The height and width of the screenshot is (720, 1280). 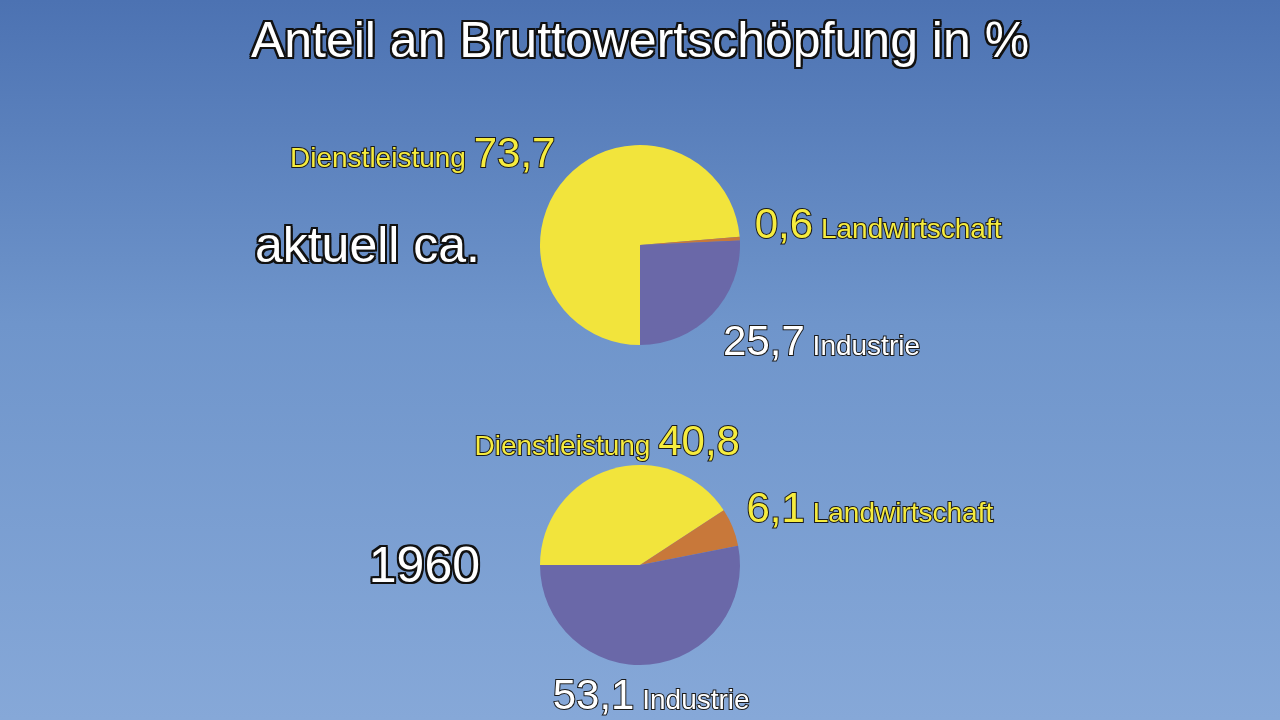 What do you see at coordinates (514, 153) in the screenshot?
I see `data-label: 73,7` at bounding box center [514, 153].